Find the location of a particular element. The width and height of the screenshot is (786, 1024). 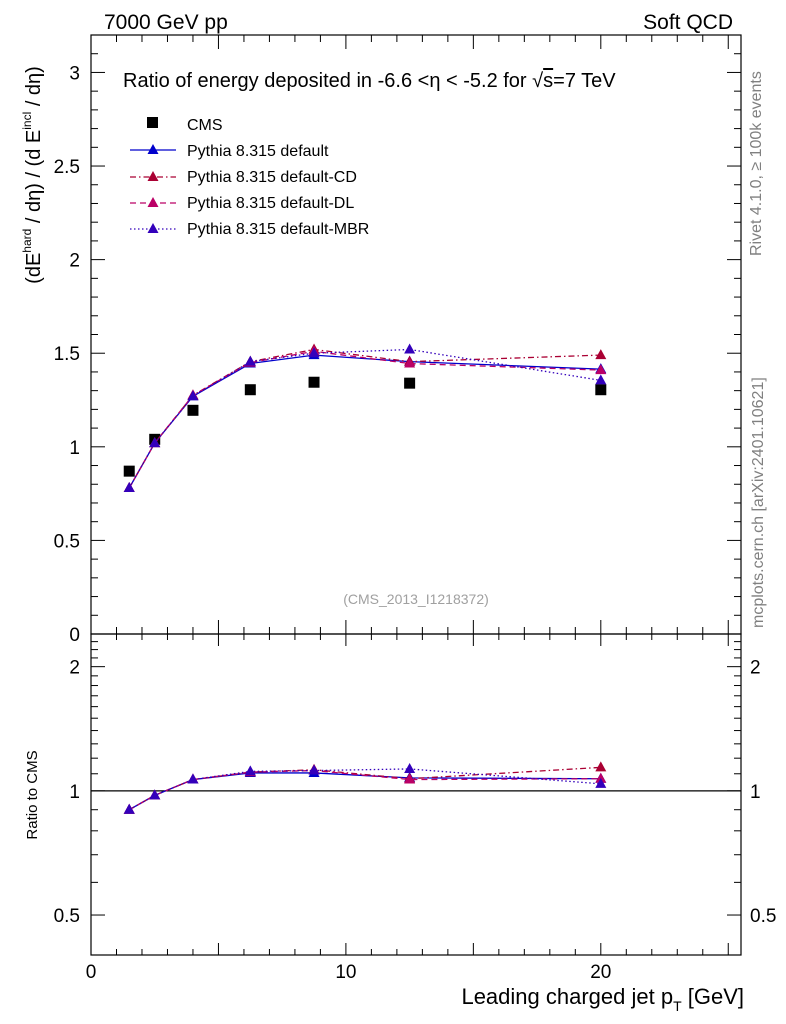

title-eta: η is located at coordinates (434, 81).